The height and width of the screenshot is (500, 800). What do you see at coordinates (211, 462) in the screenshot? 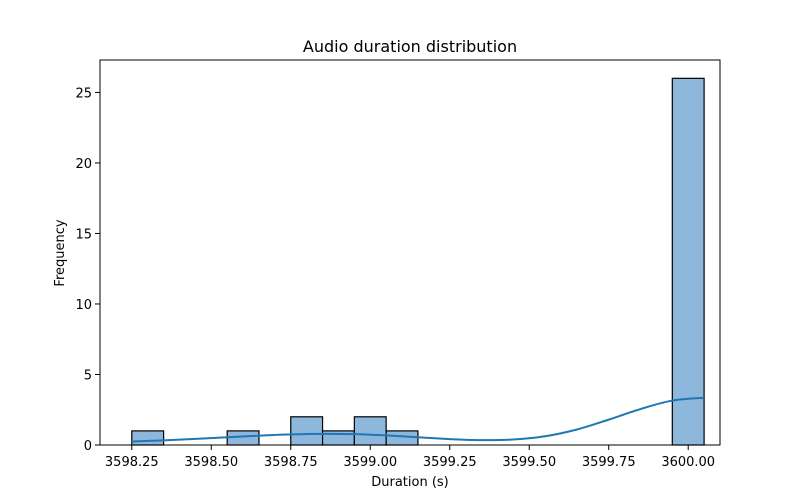
I see `x-tick-label: 3598.50` at bounding box center [211, 462].